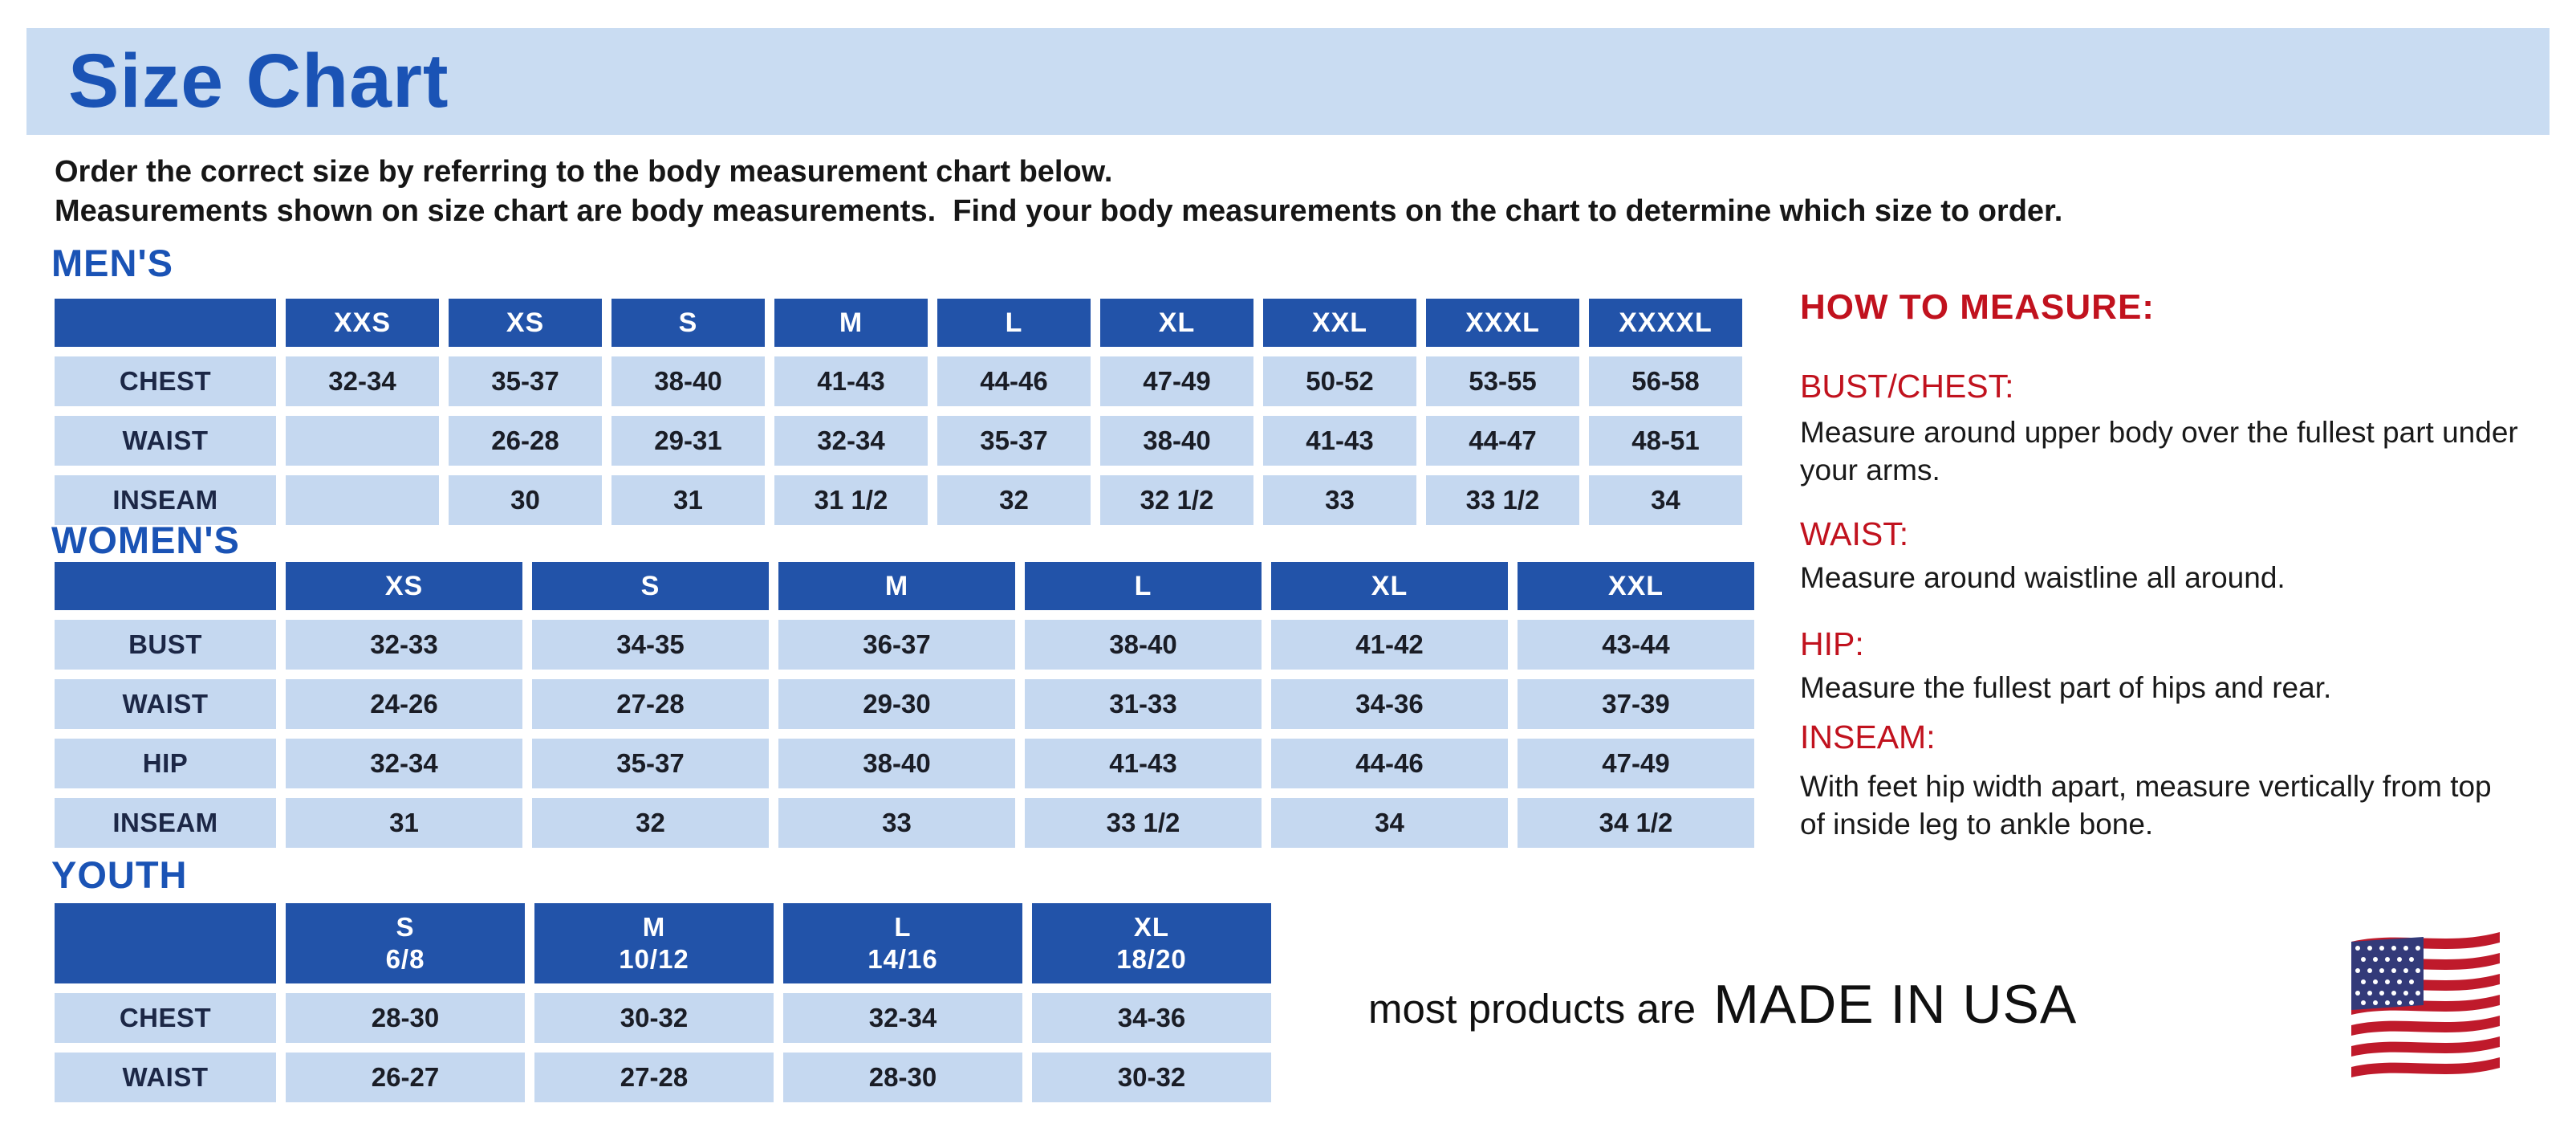 The width and height of the screenshot is (2576, 1132). Describe the element at coordinates (1636, 704) in the screenshot. I see `size-value-cell: 37-39` at that location.